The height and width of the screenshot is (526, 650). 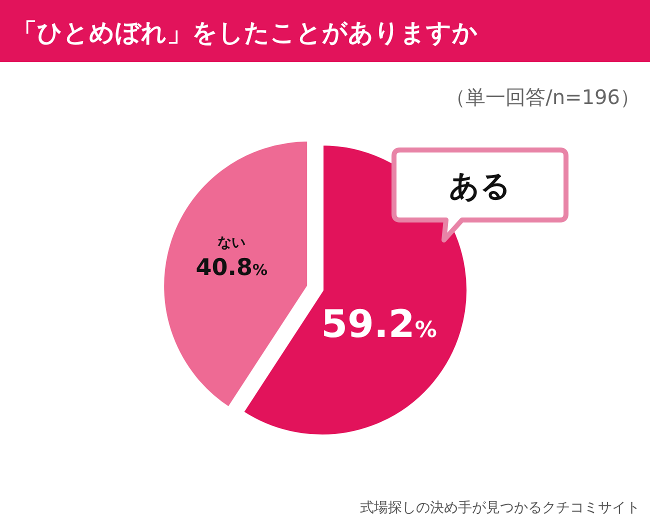 What do you see at coordinates (500, 508) in the screenshot?
I see `text: 式場探しの決め手が見つかるクチコミサイト` at bounding box center [500, 508].